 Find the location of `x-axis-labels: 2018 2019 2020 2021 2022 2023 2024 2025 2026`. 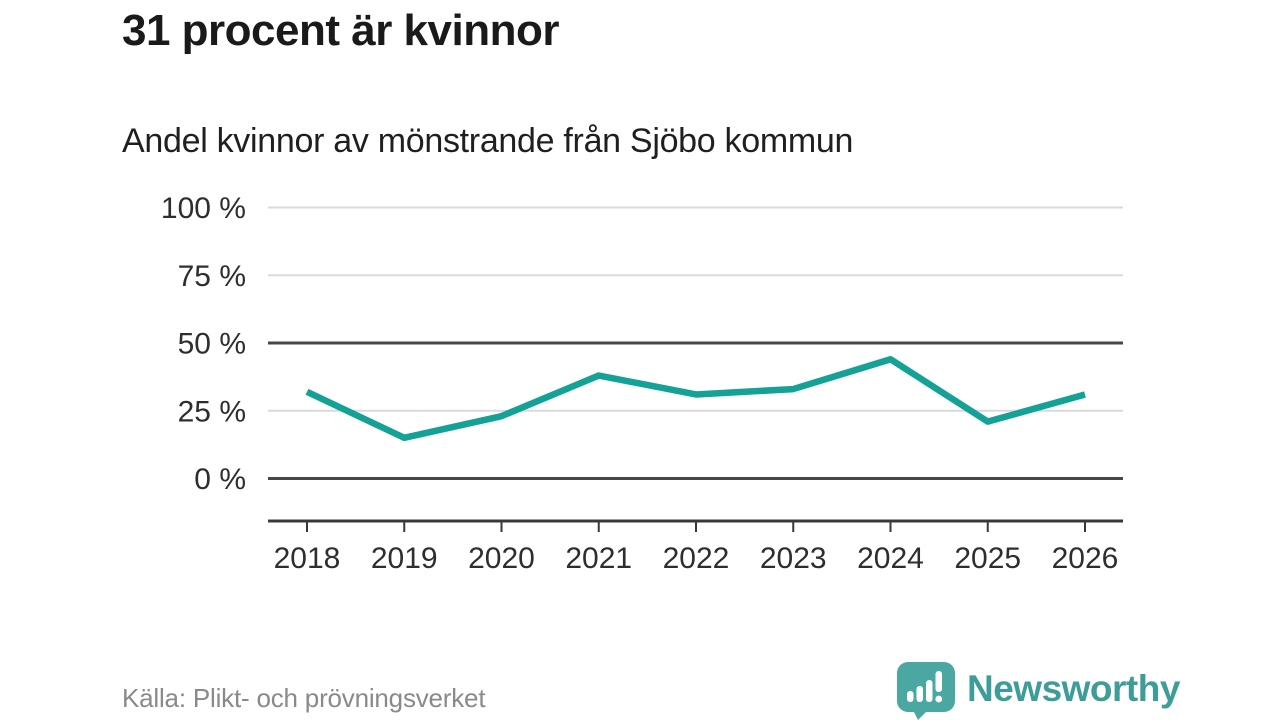

x-axis-labels: 2018 2019 2020 2021 2022 2023 2024 2025 2026 is located at coordinates (696, 558).